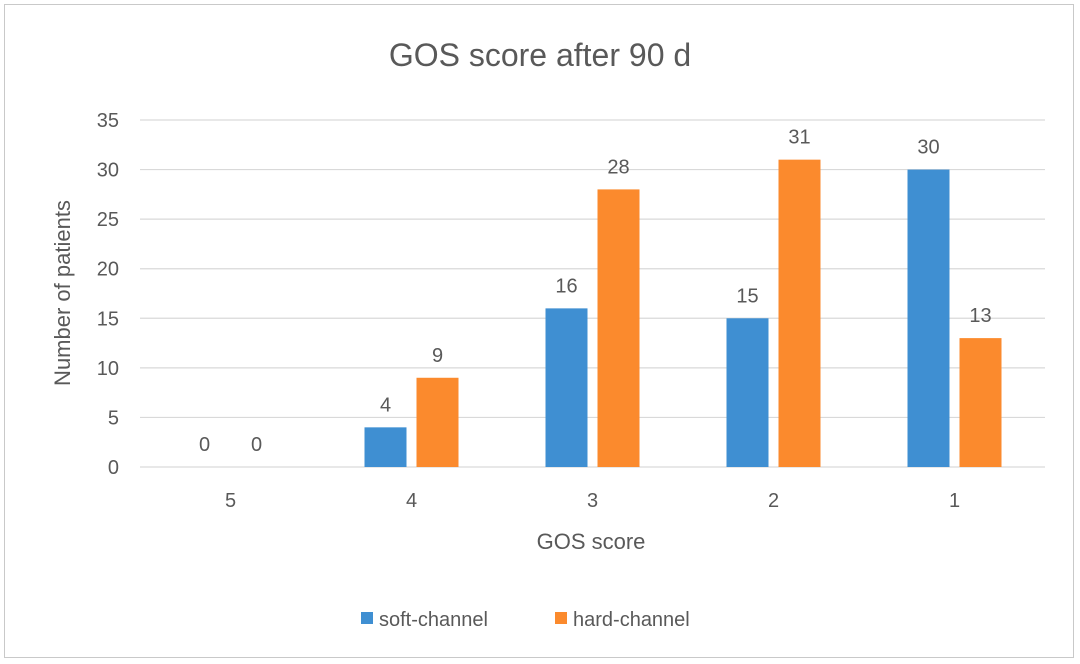 Image resolution: width=1080 pixels, height=664 pixels. I want to click on legend: soft-channel hard-channel, so click(525, 620).